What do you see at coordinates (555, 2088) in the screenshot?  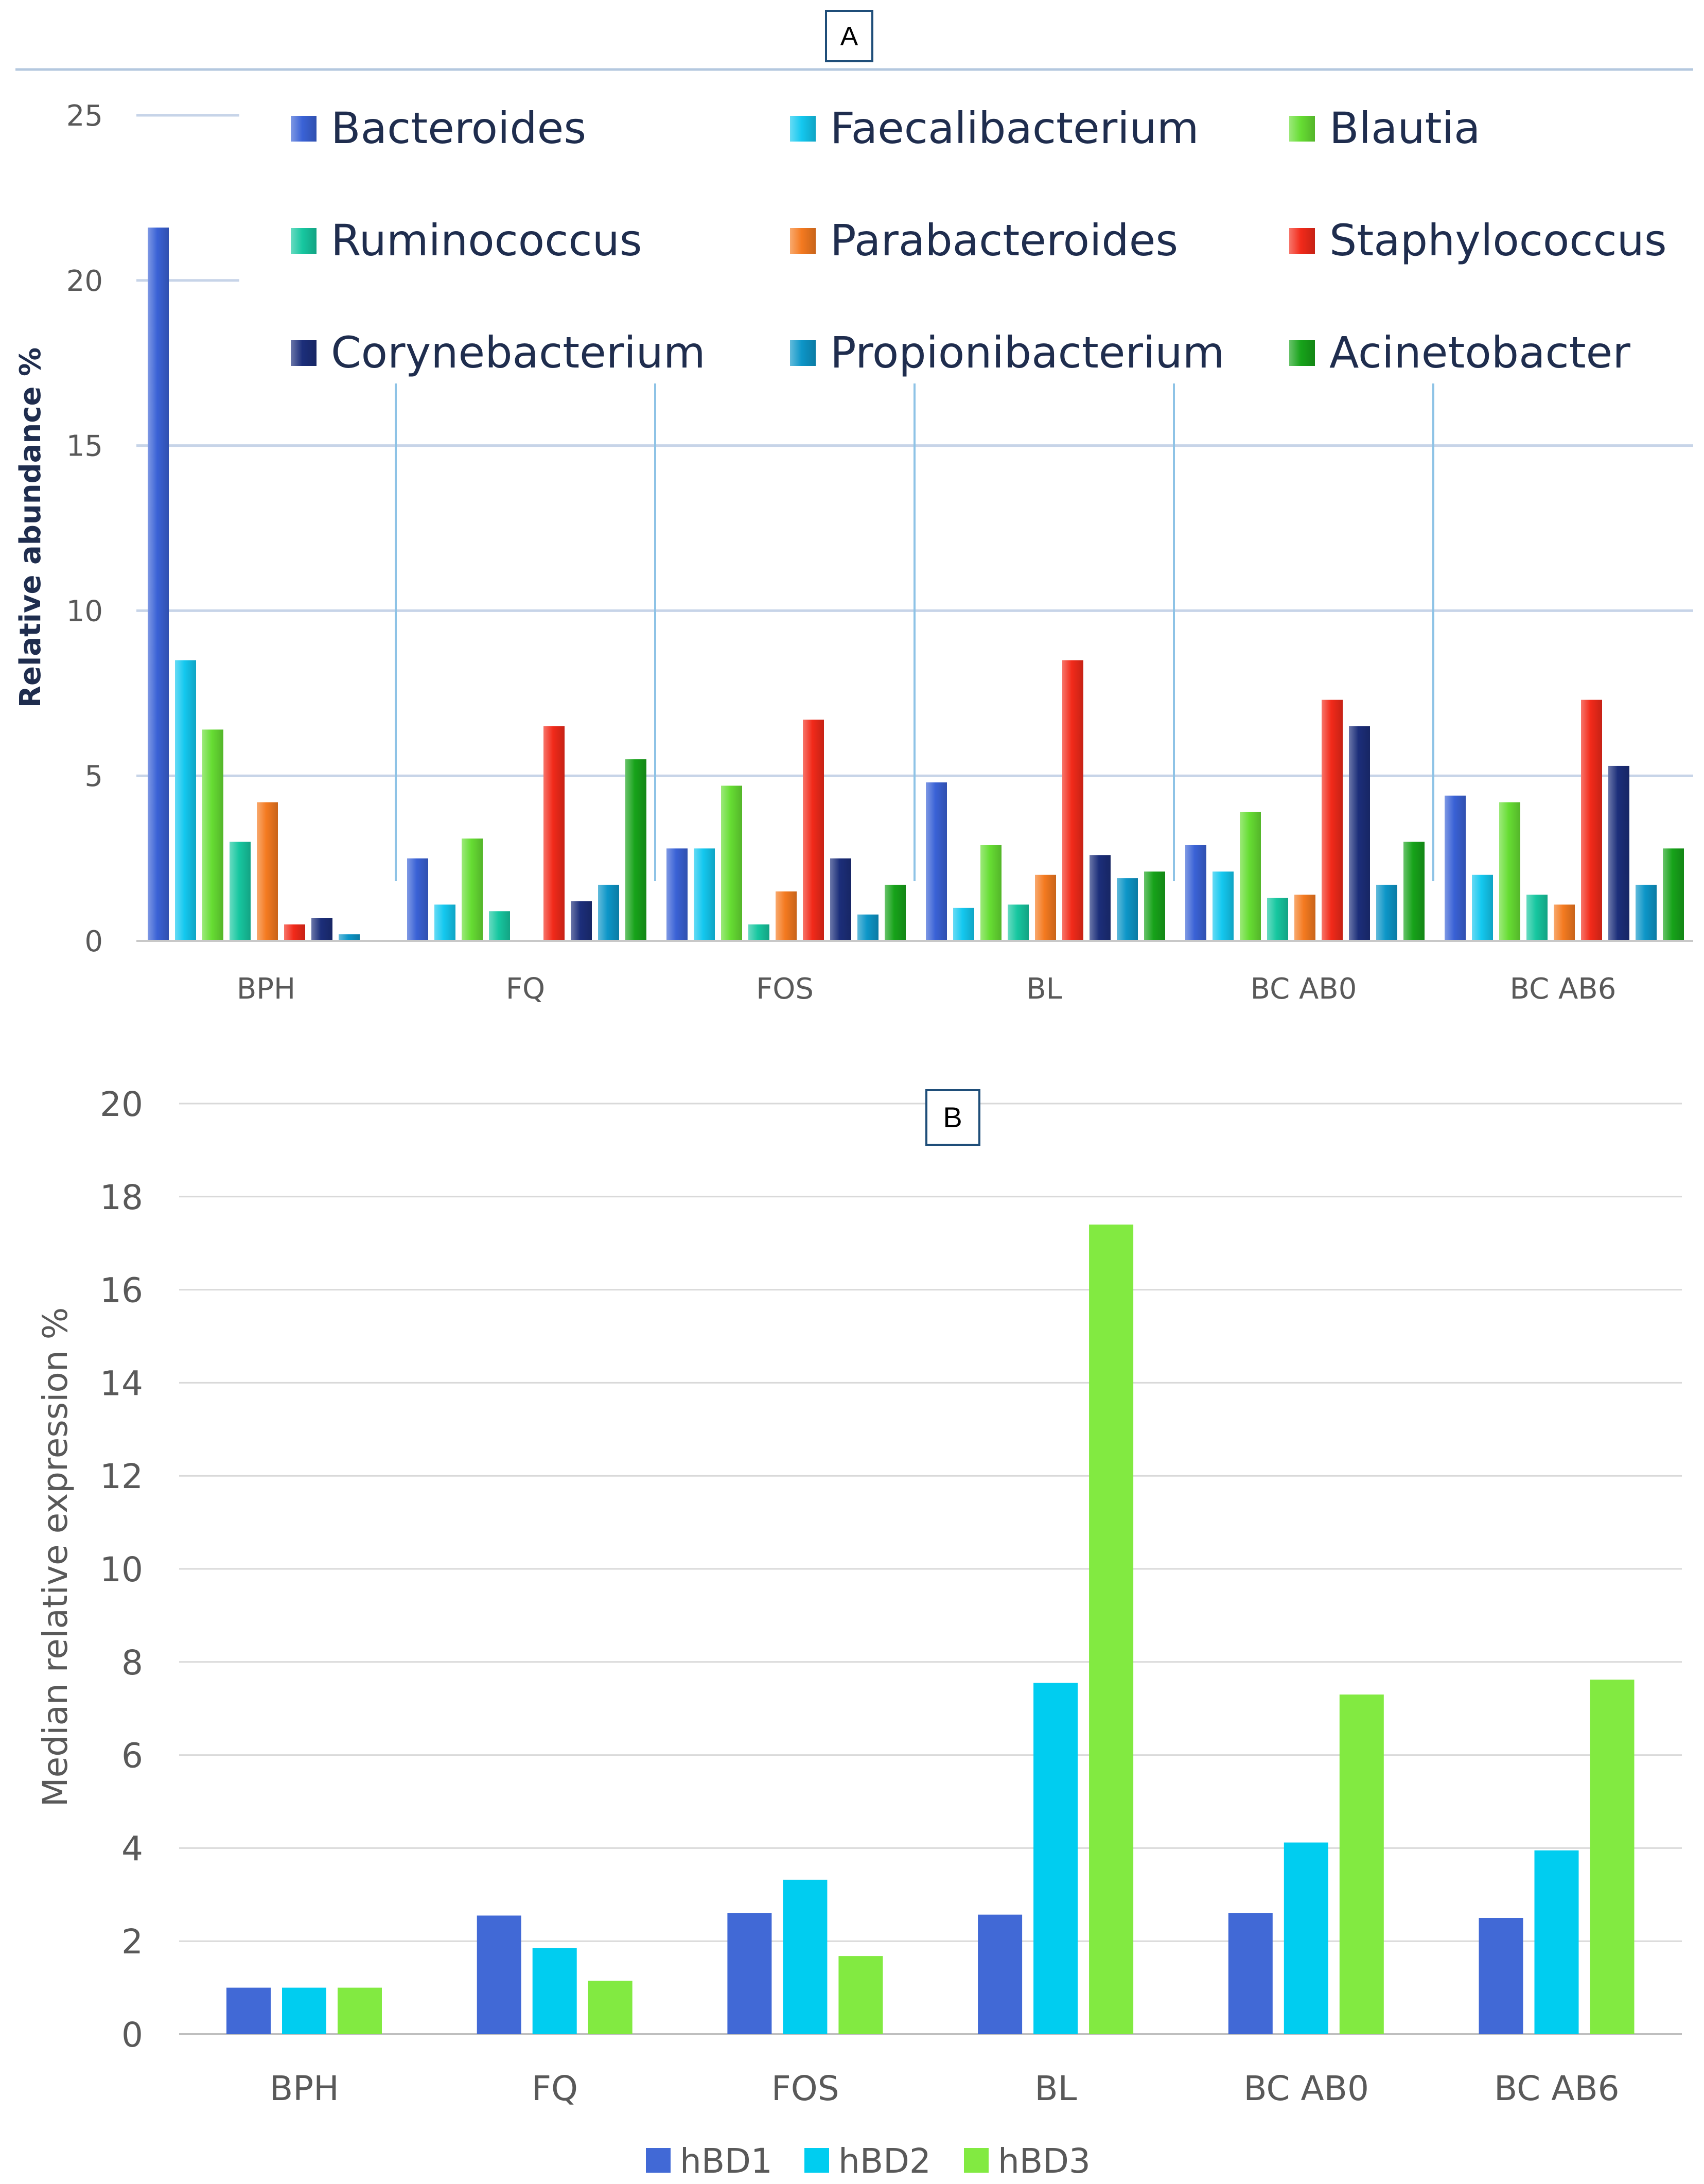 I see `panel-b-x-tick-label: FQ` at bounding box center [555, 2088].